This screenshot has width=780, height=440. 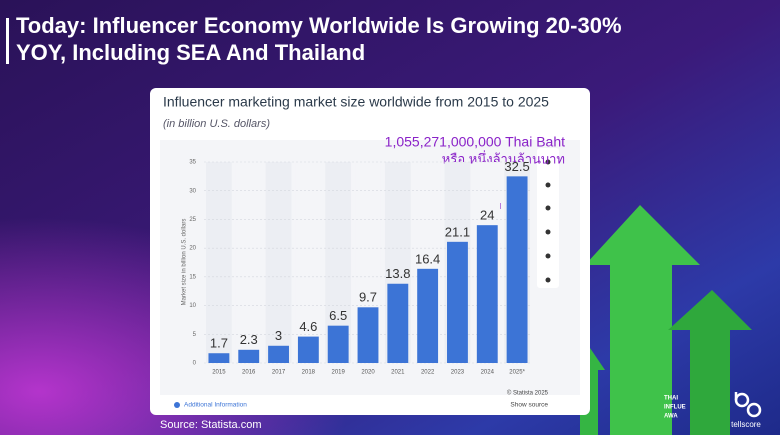 I want to click on tool-icons, so click(x=548, y=221).